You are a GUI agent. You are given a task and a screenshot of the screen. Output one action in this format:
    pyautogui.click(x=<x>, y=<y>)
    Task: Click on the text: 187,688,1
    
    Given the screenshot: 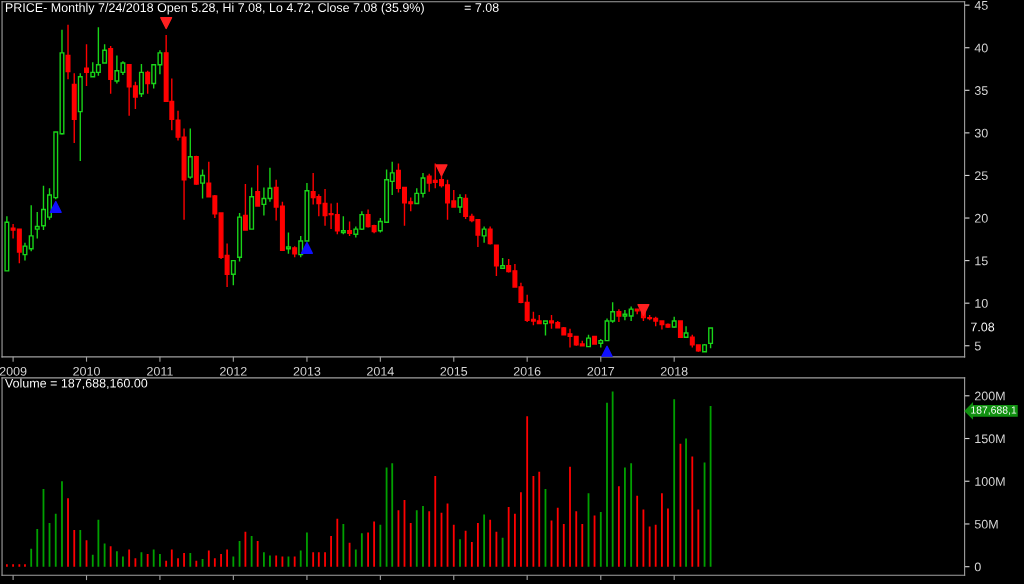 What is the action you would take?
    pyautogui.click(x=994, y=410)
    